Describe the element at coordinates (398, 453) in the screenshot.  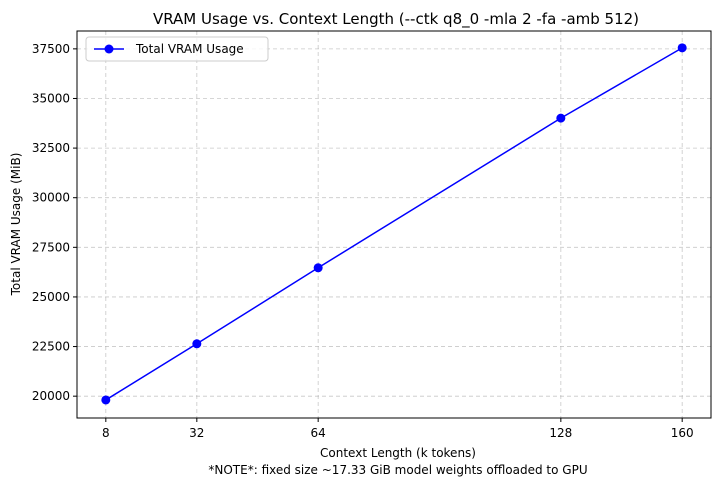
I see `x-axis-label: Context Length (k tokens)` at that location.